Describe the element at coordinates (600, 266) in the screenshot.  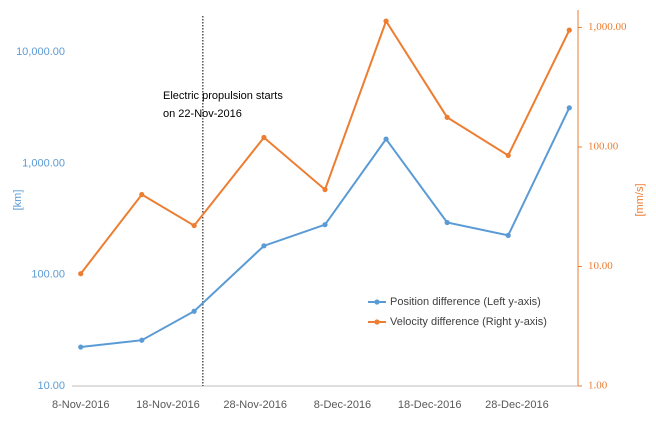
I see `y2-tick-label: 10.00` at that location.